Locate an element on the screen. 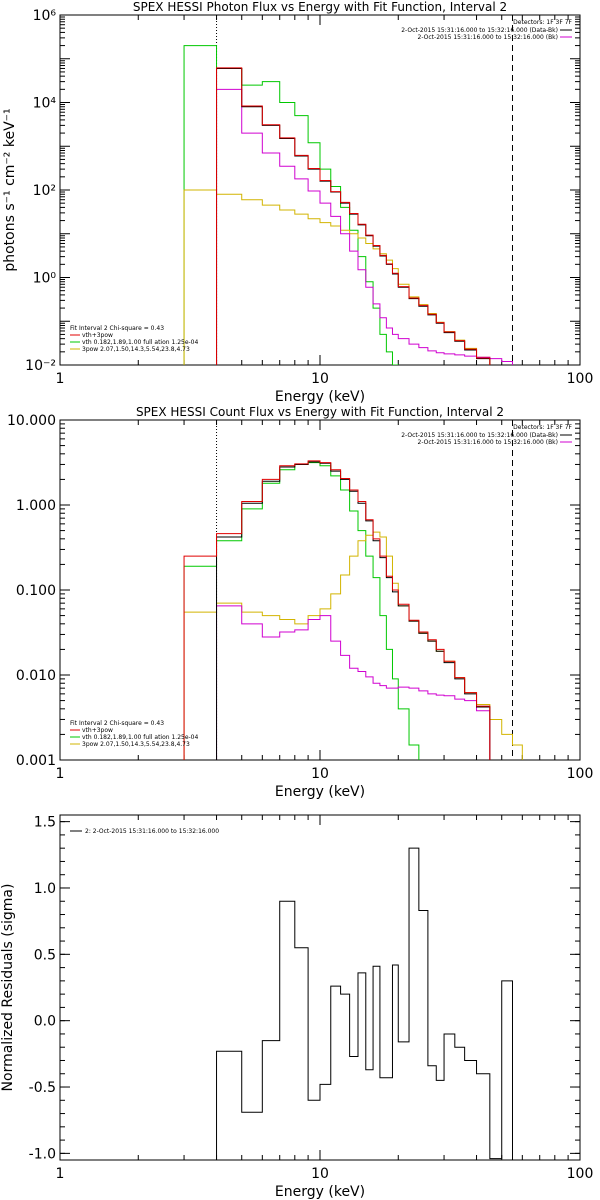 This screenshot has height=1200, width=600. y-tick-label: 1.000 is located at coordinates (36, 506).